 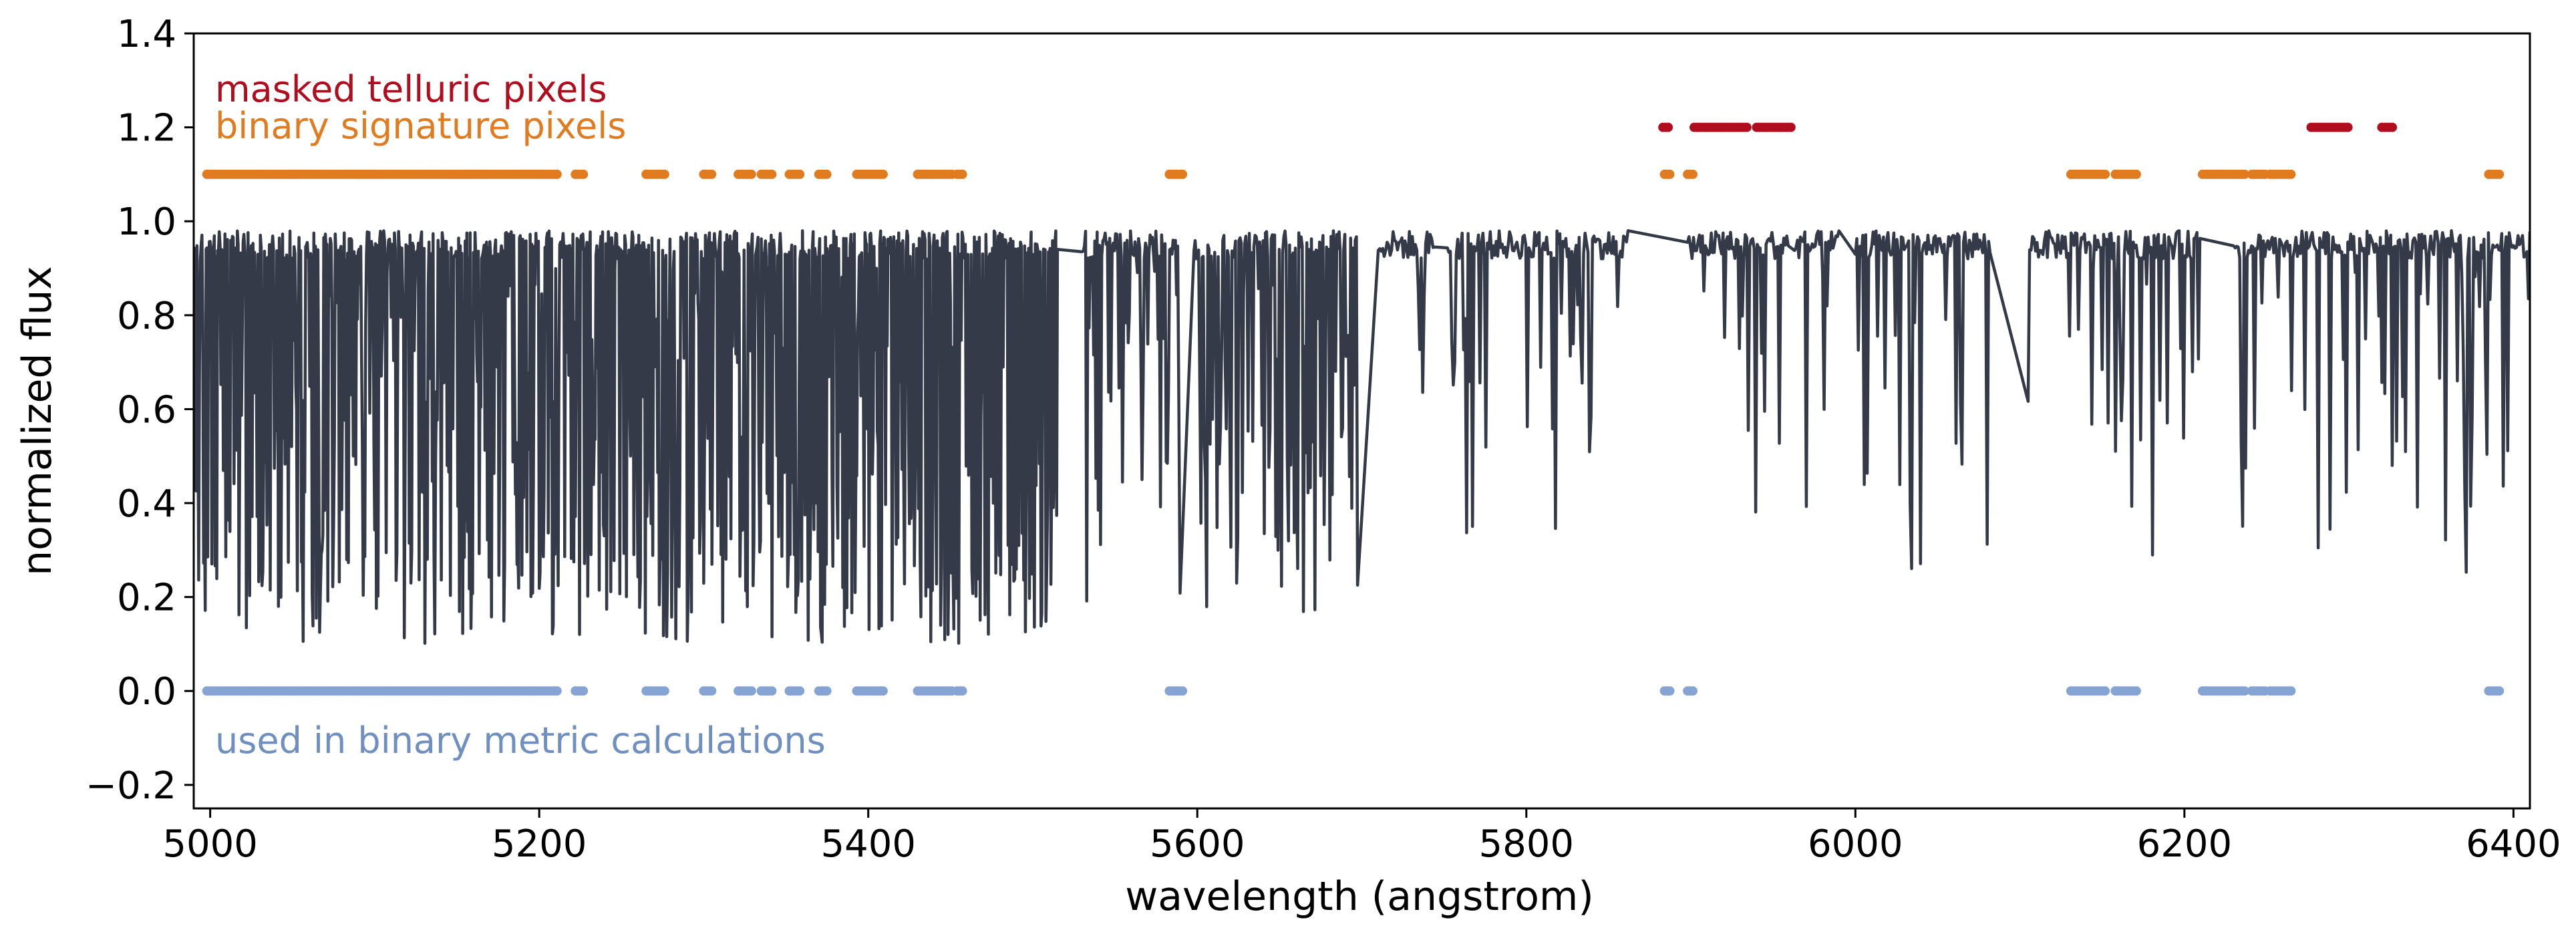 What do you see at coordinates (1361, 837) in the screenshot?
I see `x-axis: 5000 5200 5400 5600 5800 6000 6200 6400` at bounding box center [1361, 837].